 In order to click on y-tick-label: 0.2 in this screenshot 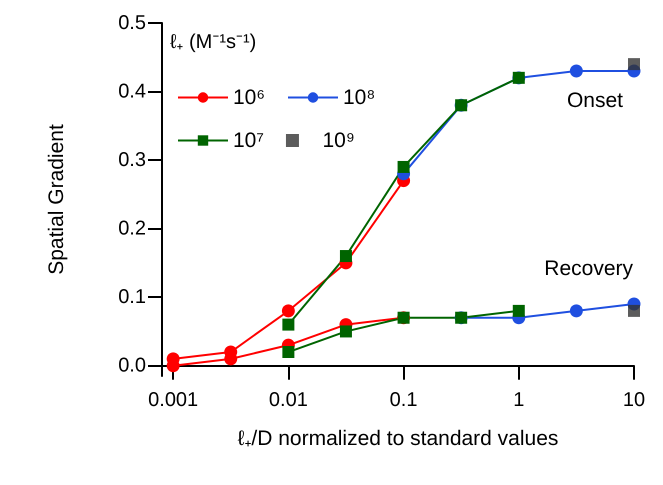, I will do `click(132, 229)`.